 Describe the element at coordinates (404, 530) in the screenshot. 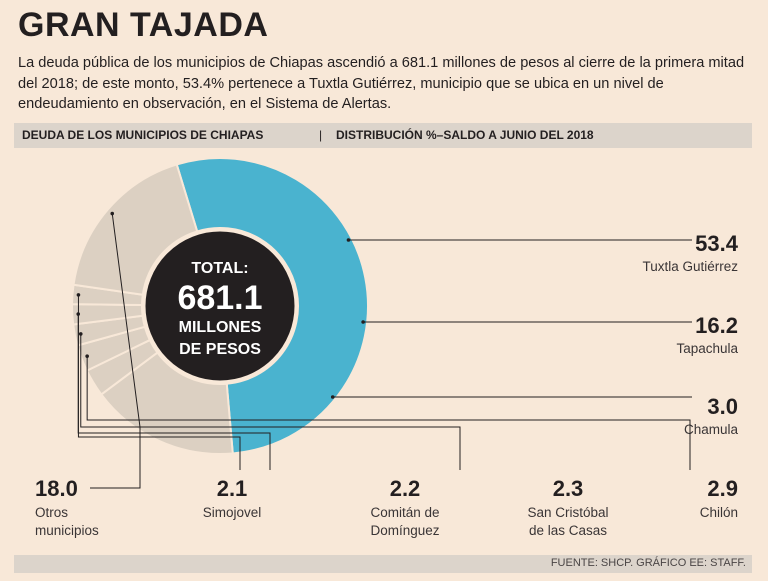

I see `label-comitan-de-dominguez: Domínguez` at that location.